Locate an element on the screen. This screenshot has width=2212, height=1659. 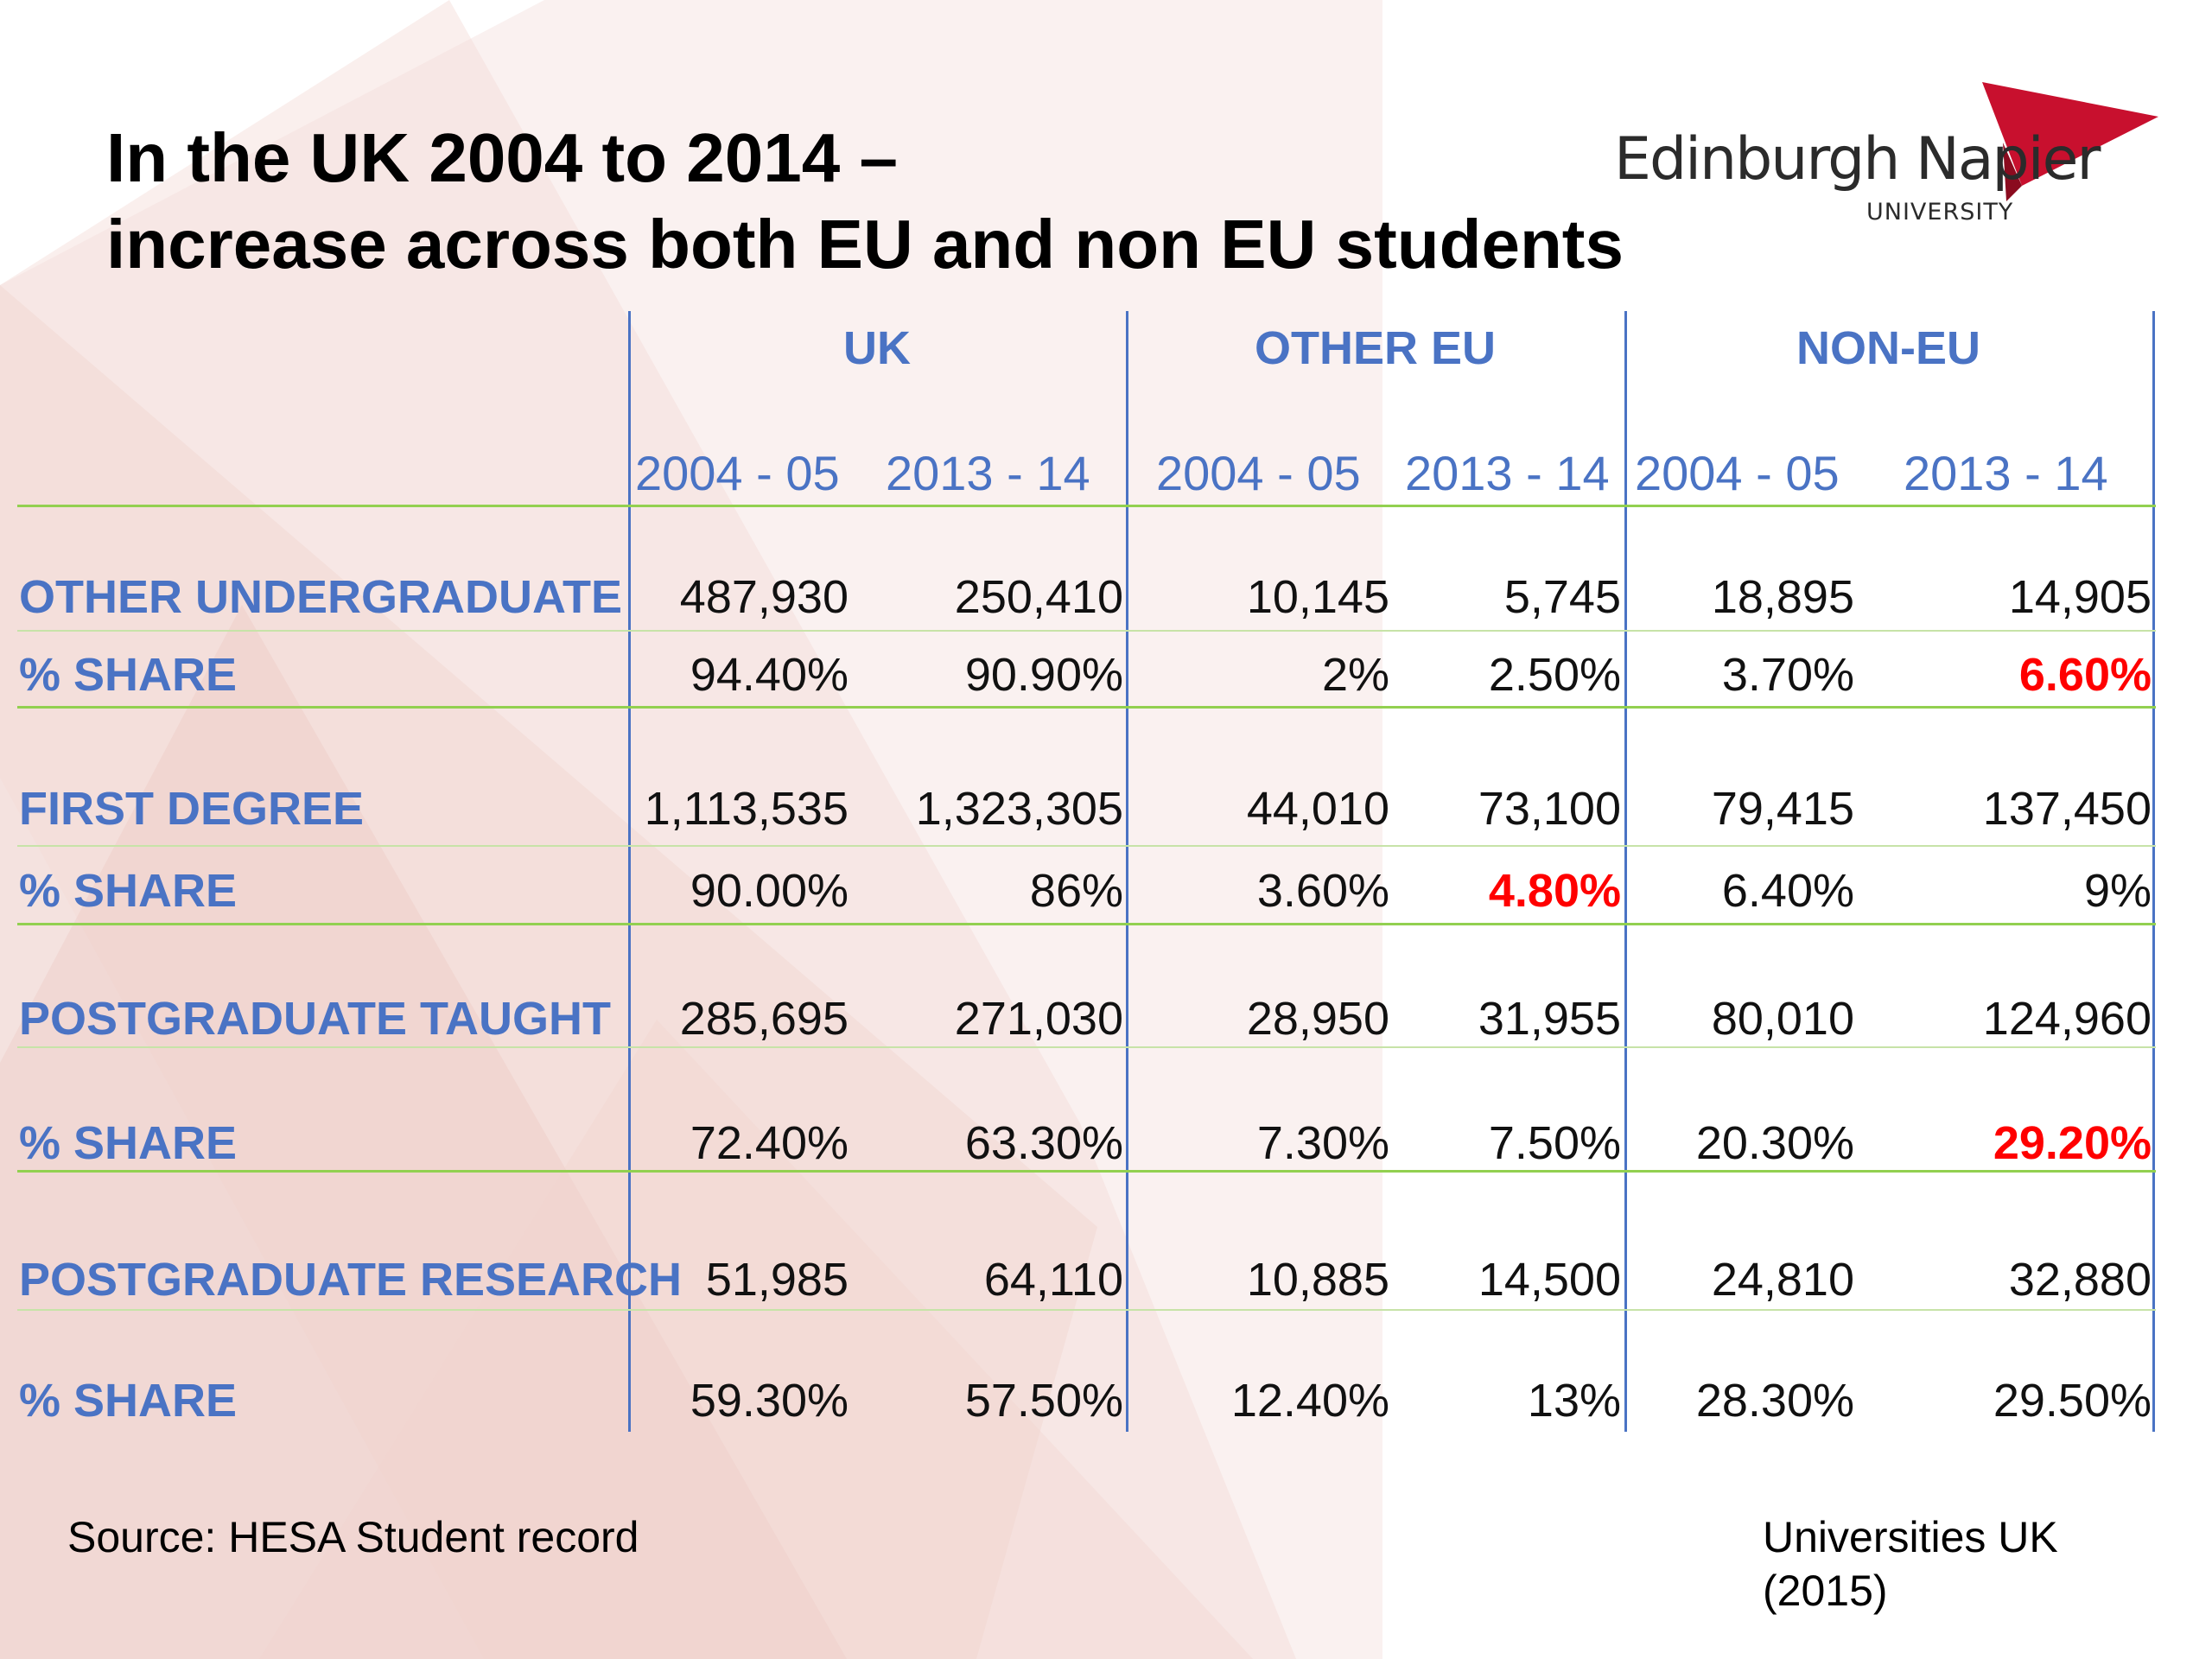
value-cell: 6.40% is located at coordinates (1787, 891).